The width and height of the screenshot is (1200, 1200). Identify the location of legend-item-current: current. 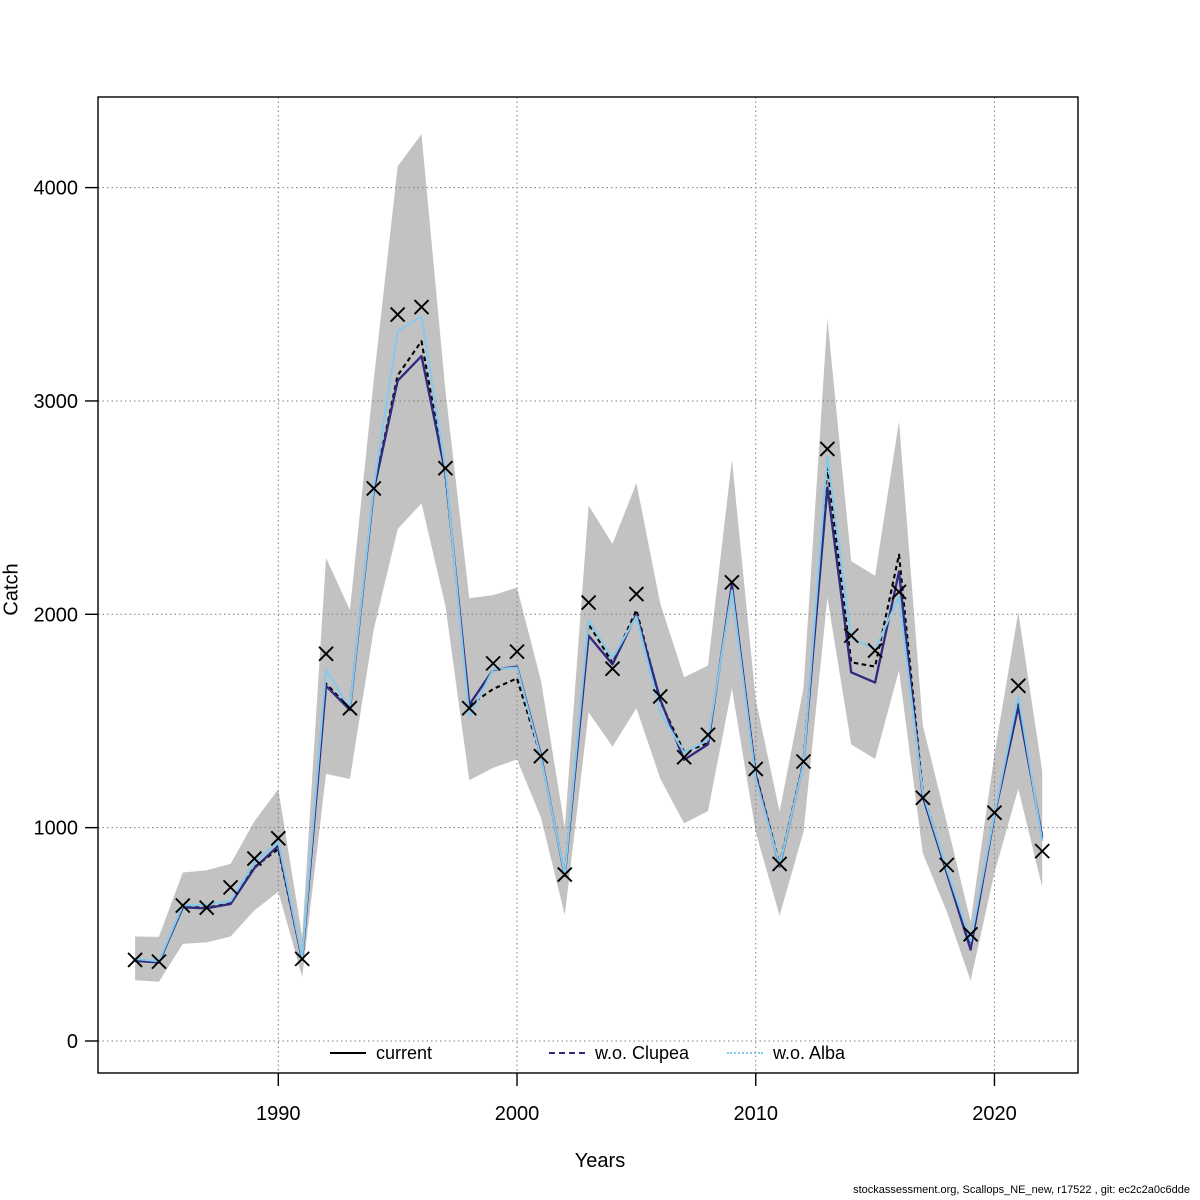
(381, 1053).